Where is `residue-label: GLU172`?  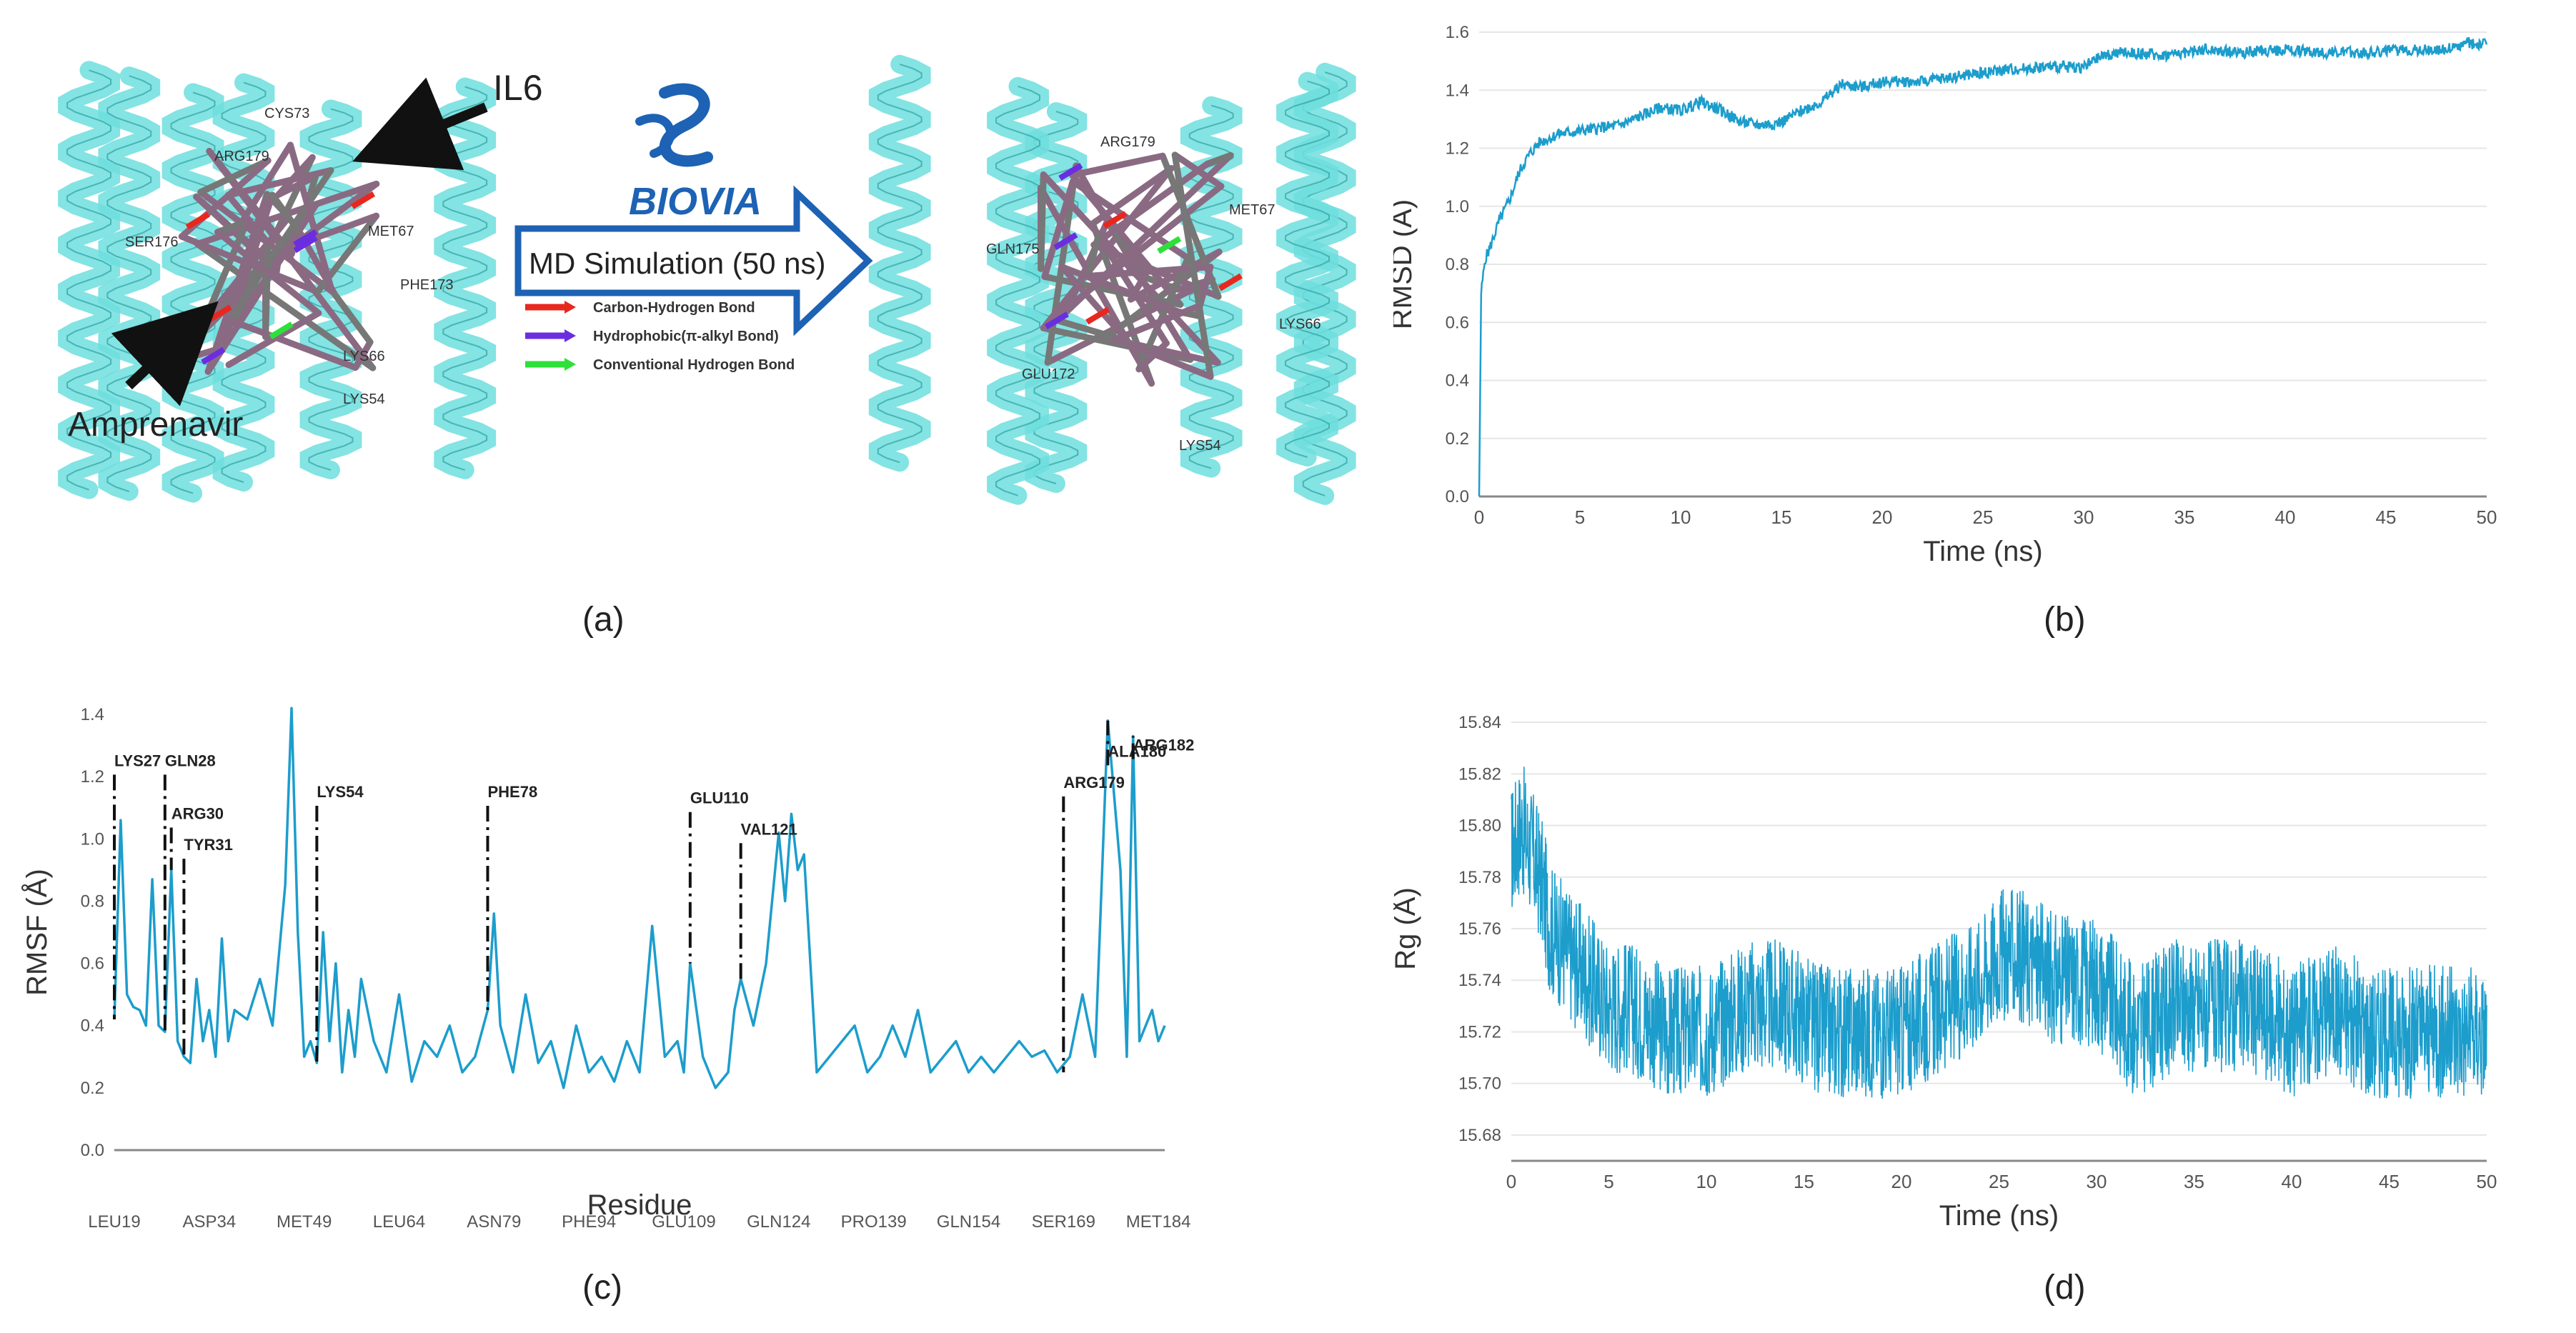 residue-label: GLU172 is located at coordinates (1048, 374).